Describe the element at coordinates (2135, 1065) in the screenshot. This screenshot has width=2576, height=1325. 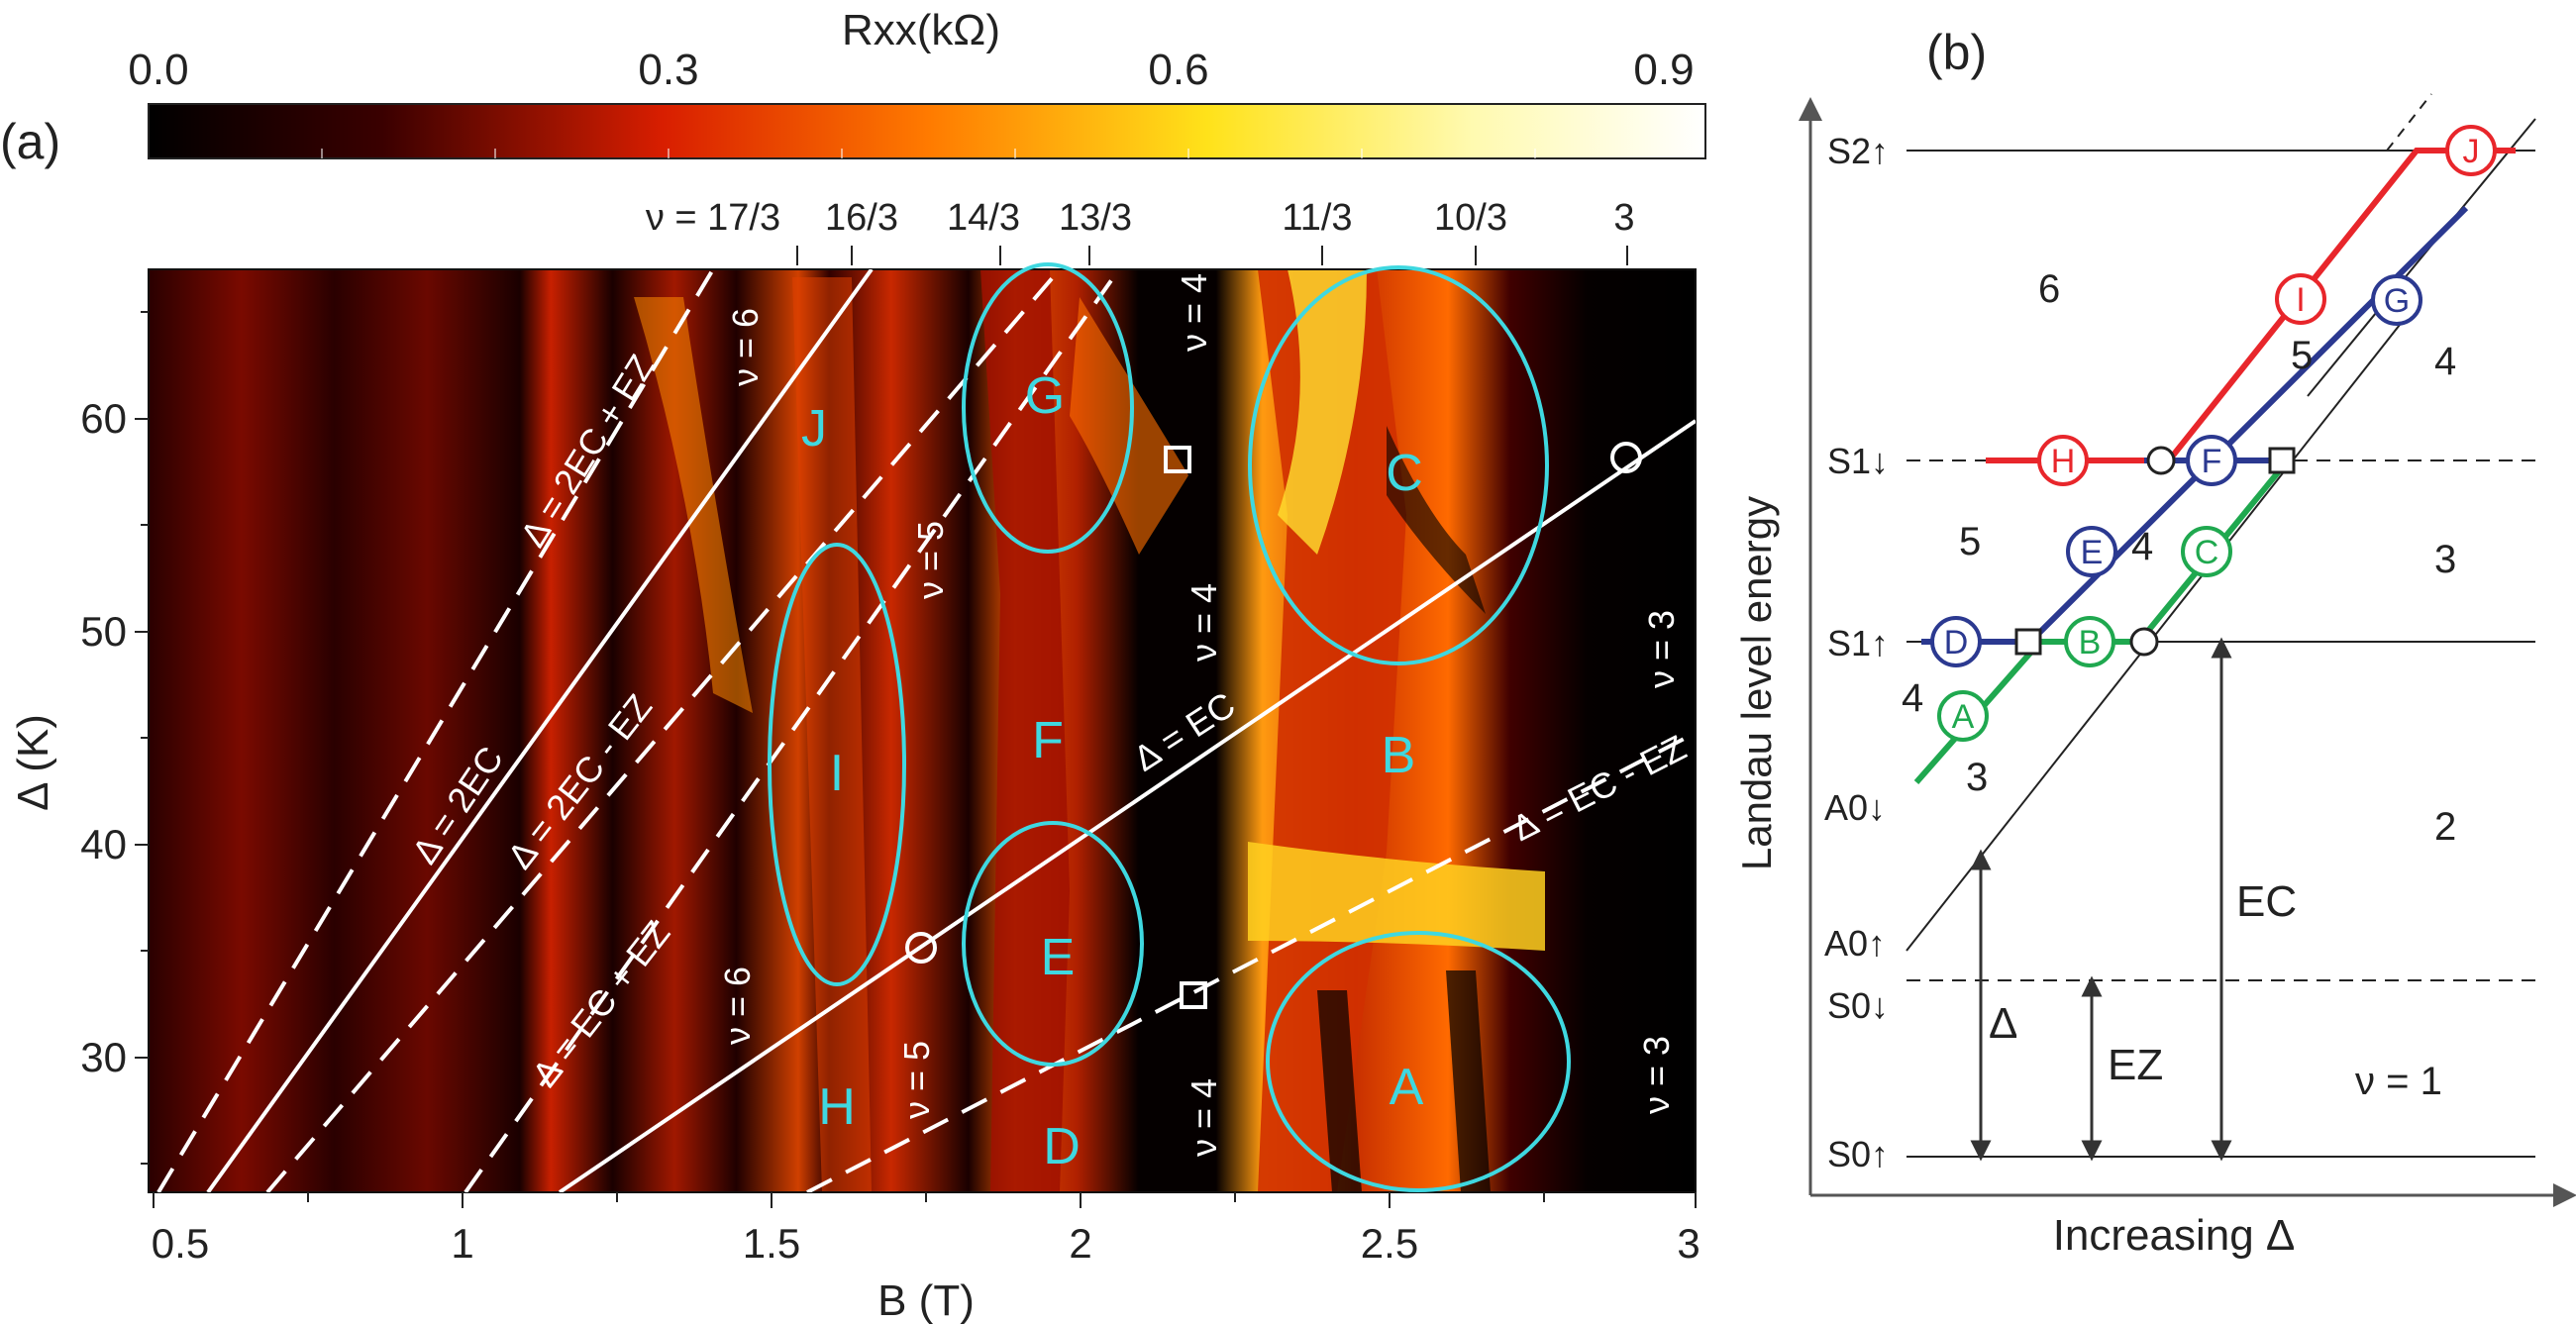
I see `ez-arrow-label: EZ` at that location.